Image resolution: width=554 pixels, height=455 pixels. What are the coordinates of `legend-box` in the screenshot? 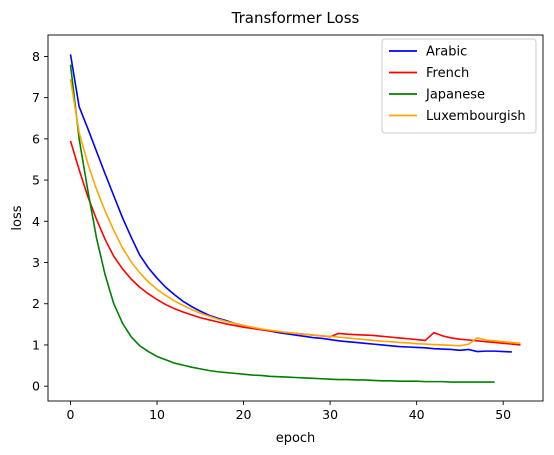 It's located at (459, 86).